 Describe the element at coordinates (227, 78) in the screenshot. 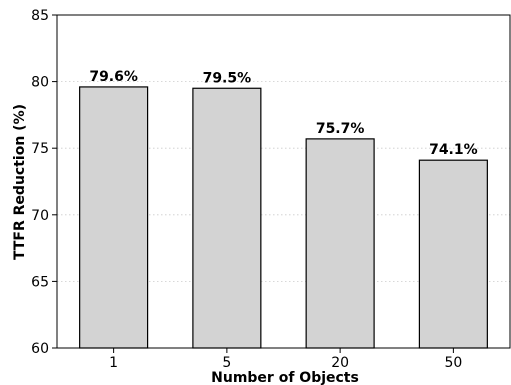

I see `data-label: 79.5%` at that location.